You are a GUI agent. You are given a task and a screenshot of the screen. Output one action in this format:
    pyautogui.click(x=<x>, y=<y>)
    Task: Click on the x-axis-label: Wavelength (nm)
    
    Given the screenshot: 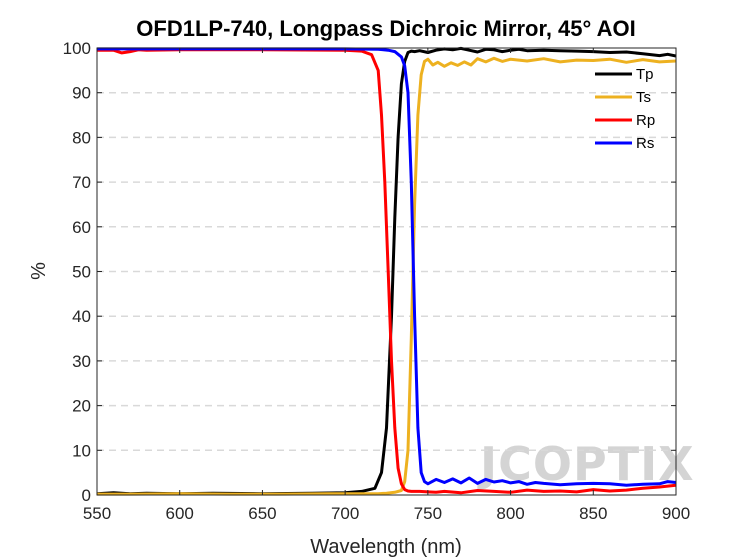 What is the action you would take?
    pyautogui.click(x=386, y=547)
    